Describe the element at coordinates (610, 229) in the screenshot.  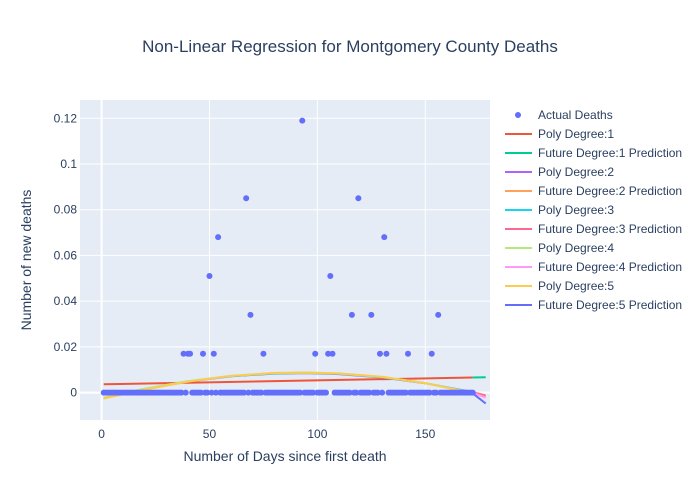
I see `legend-label: Future Degree:3 Prediction` at that location.